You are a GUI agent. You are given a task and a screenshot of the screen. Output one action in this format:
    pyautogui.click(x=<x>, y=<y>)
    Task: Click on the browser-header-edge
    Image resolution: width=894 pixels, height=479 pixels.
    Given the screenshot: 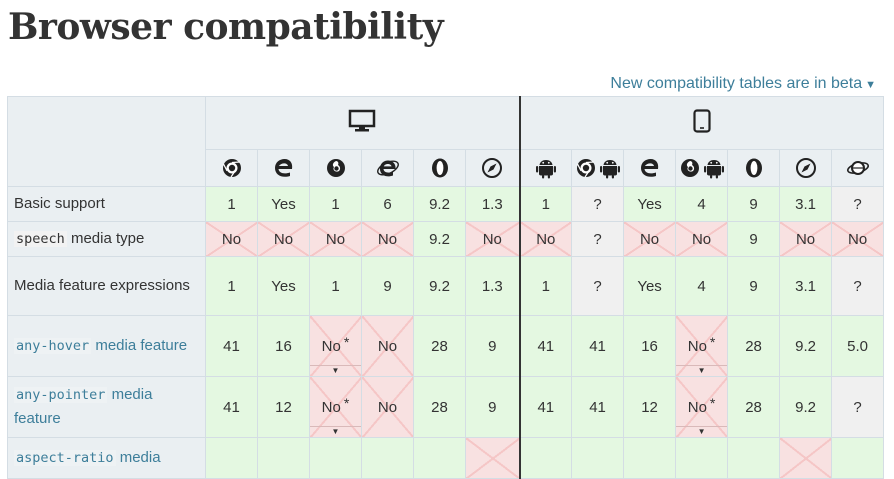 What is the action you would take?
    pyautogui.click(x=283, y=168)
    